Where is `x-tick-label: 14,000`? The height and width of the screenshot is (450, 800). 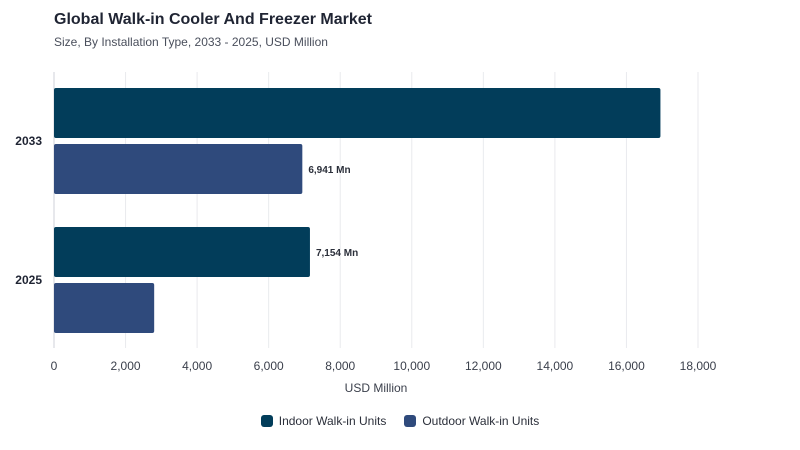 x-tick-label: 14,000 is located at coordinates (555, 366).